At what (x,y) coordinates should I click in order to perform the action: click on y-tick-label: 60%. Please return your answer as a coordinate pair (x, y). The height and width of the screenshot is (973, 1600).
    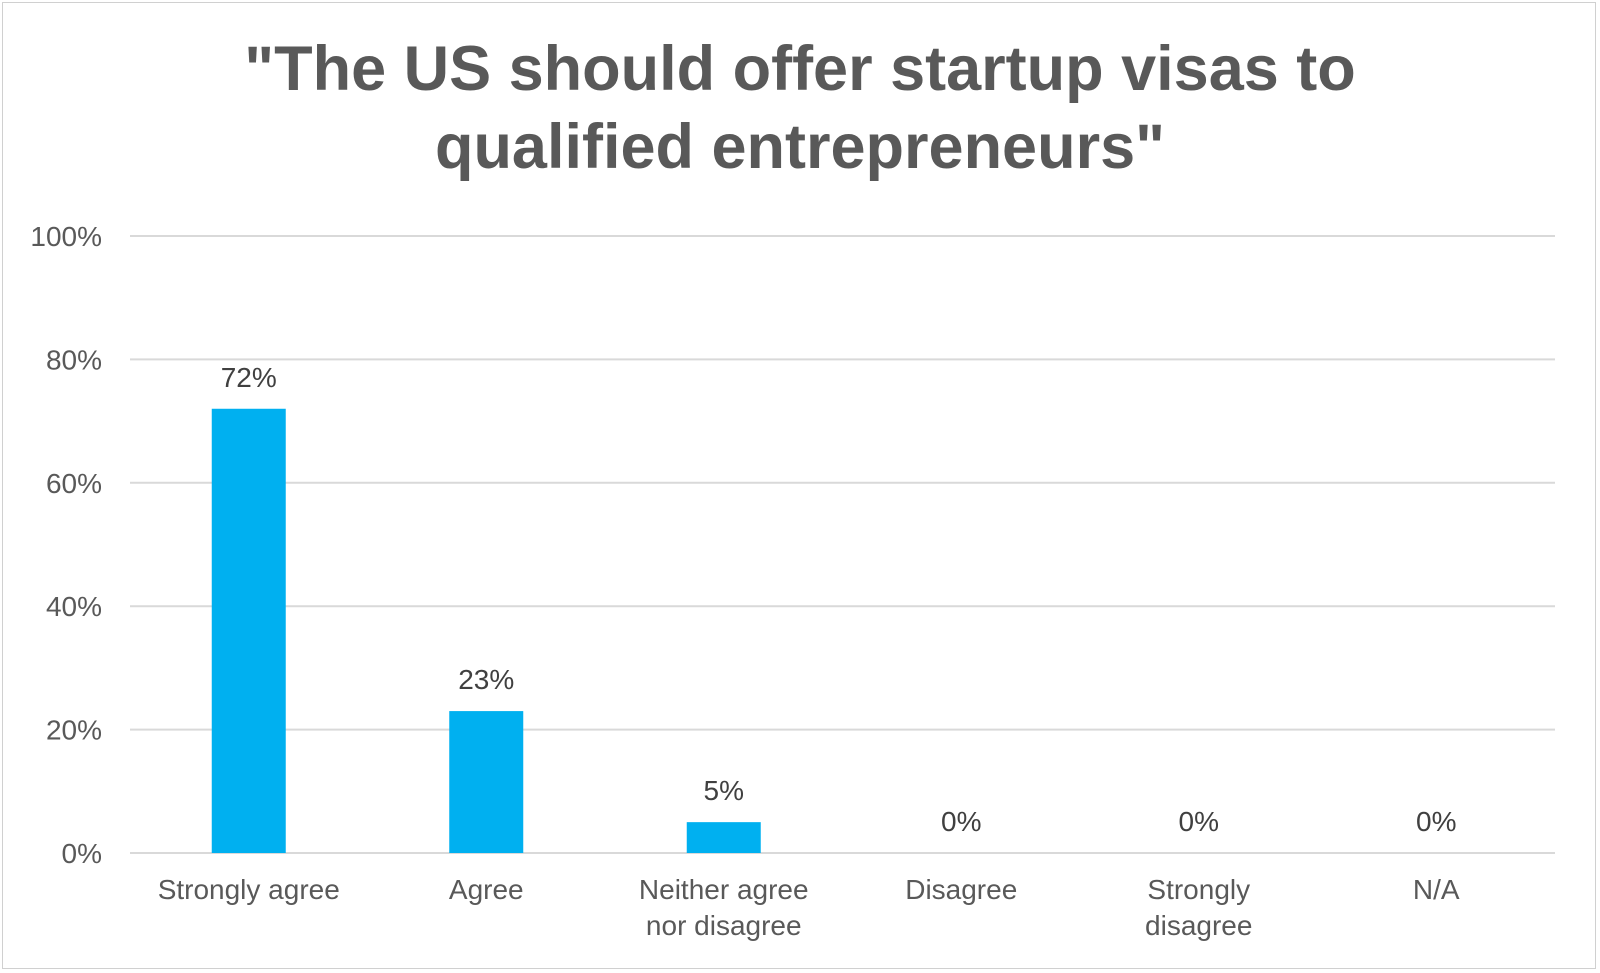
    Looking at the image, I should click on (74, 483).